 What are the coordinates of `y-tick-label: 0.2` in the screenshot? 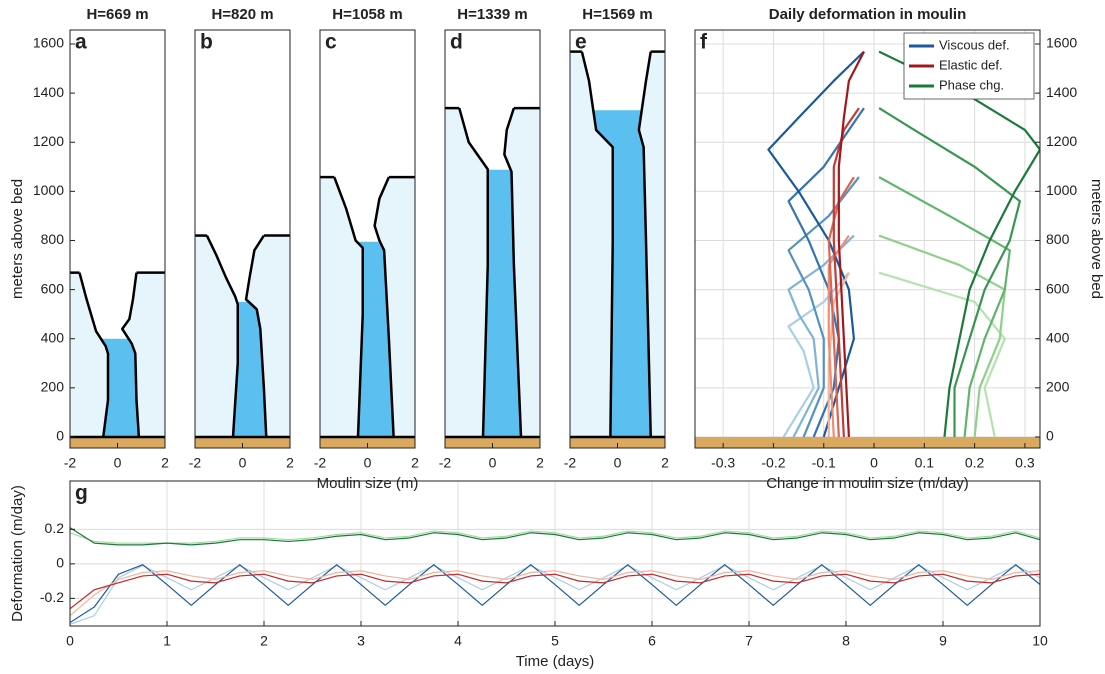 It's located at (55, 528).